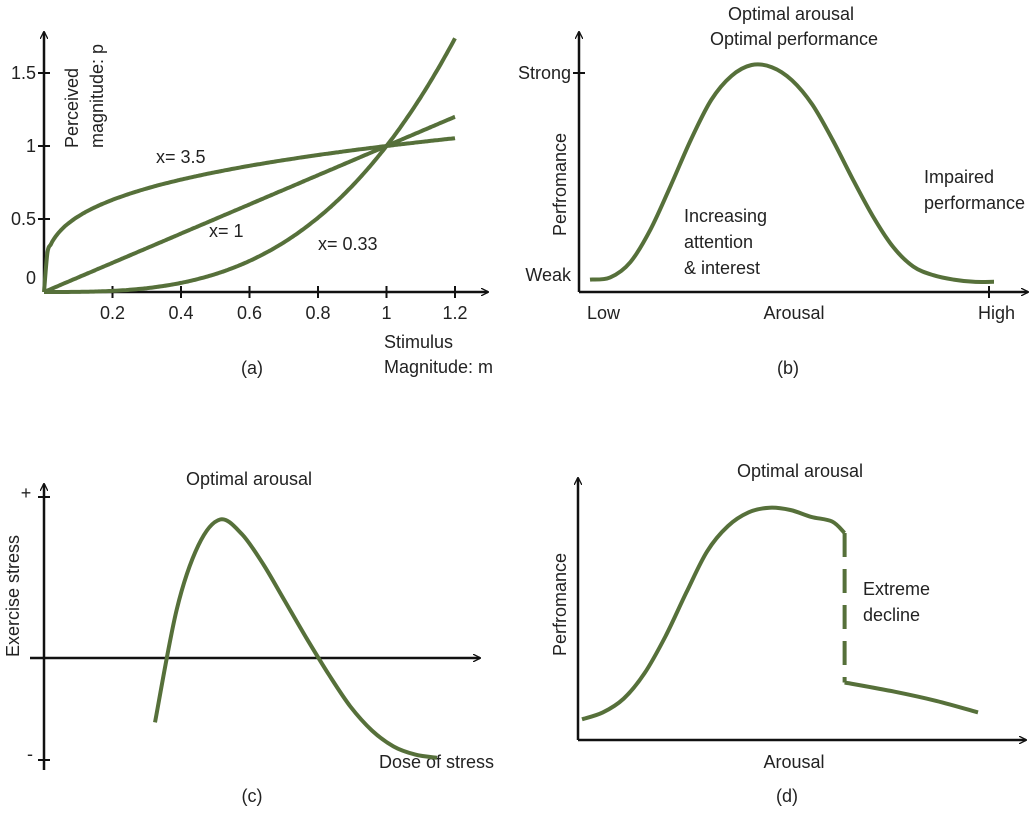  What do you see at coordinates (23, 73) in the screenshot?
I see `panel-a-ytick-label: 1.5` at bounding box center [23, 73].